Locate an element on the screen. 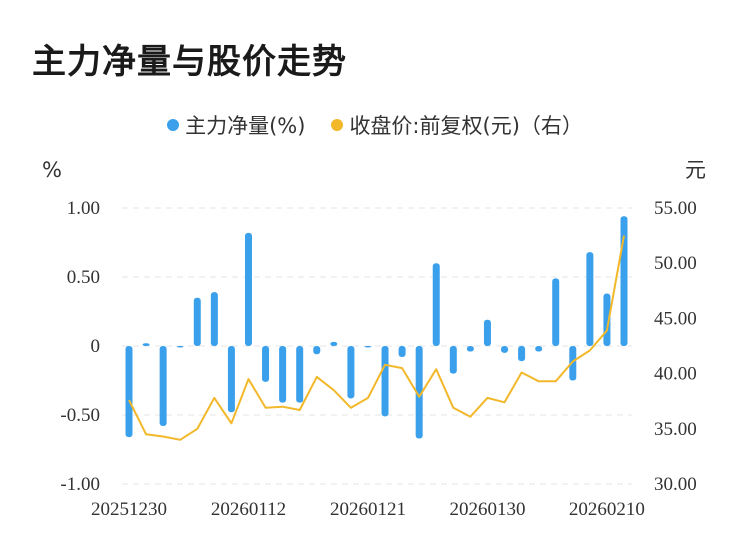  y-left-tick-label: 0.50 is located at coordinates (83, 277).